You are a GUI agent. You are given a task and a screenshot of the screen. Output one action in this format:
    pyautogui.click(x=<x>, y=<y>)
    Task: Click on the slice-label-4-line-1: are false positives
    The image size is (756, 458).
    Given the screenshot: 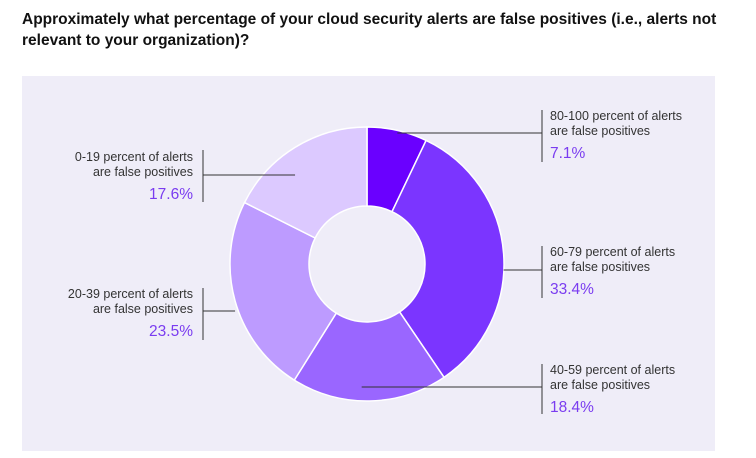 What is the action you would take?
    pyautogui.click(x=143, y=172)
    